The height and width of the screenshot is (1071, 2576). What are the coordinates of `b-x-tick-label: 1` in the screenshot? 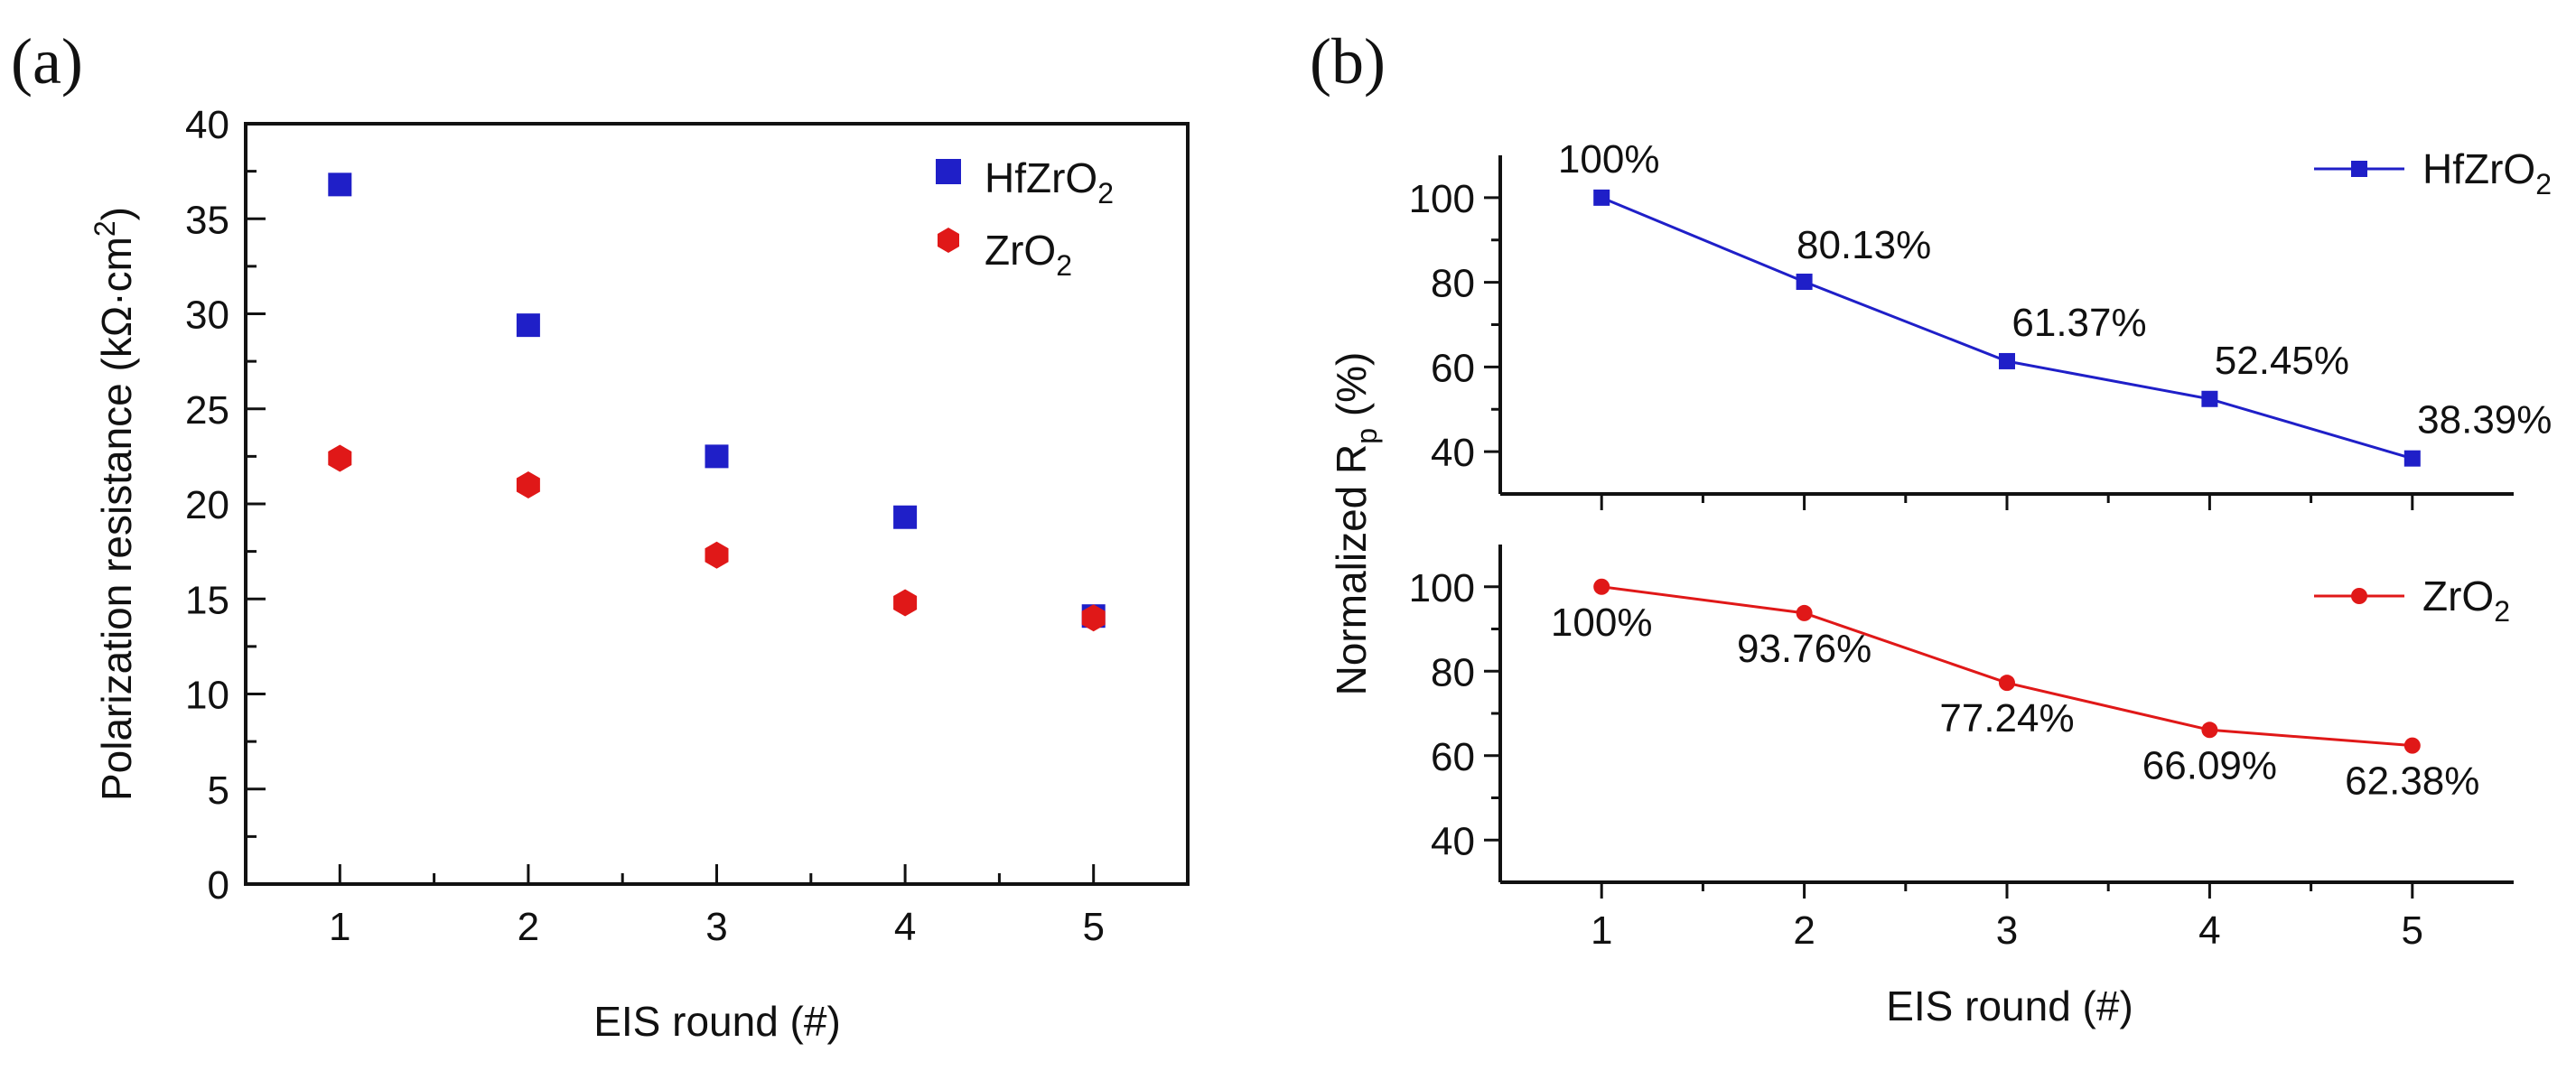 It's located at (1601, 930).